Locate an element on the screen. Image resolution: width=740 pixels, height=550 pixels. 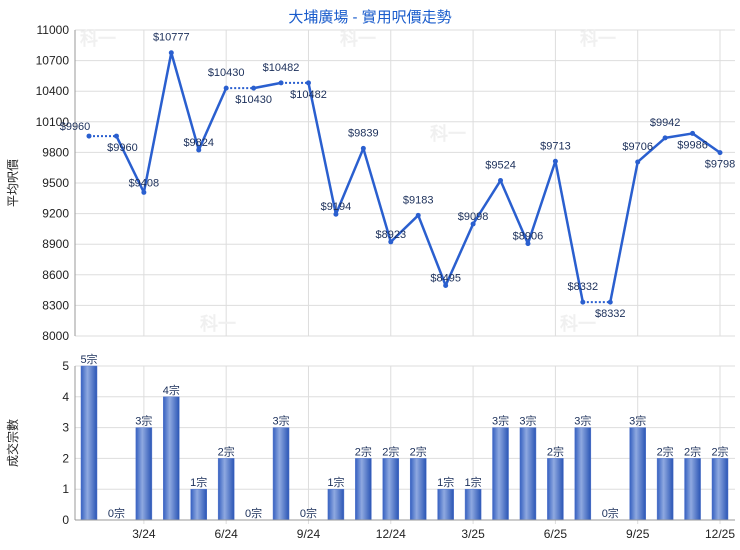
line-data-label: $9408 is located at coordinates (144, 183).